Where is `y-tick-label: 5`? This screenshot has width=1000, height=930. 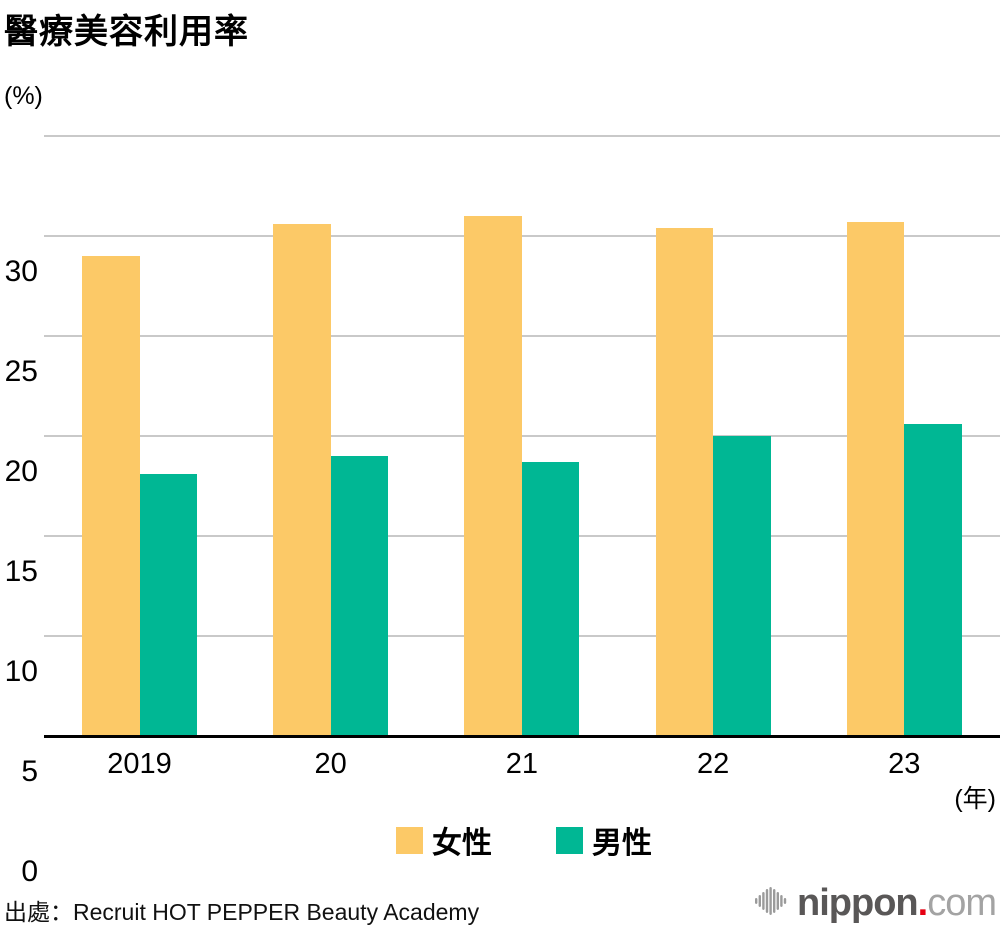
y-tick-label: 5 is located at coordinates (29, 771).